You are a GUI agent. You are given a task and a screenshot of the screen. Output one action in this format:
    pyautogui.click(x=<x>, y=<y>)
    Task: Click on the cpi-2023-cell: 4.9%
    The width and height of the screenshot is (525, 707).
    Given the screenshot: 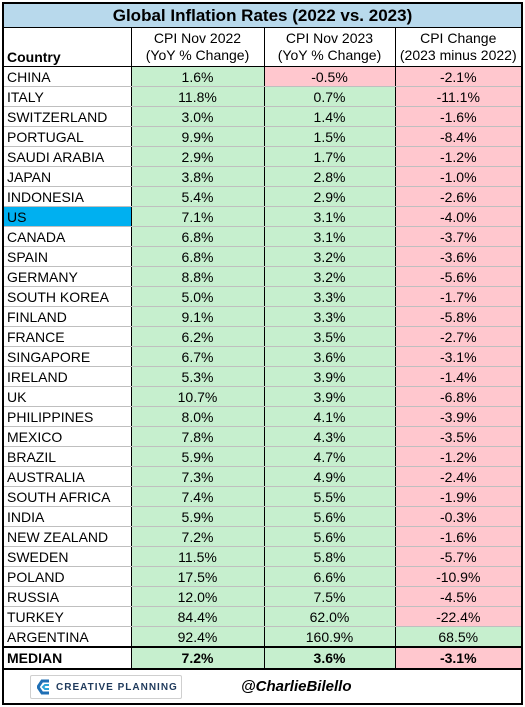 What is the action you would take?
    pyautogui.click(x=330, y=476)
    